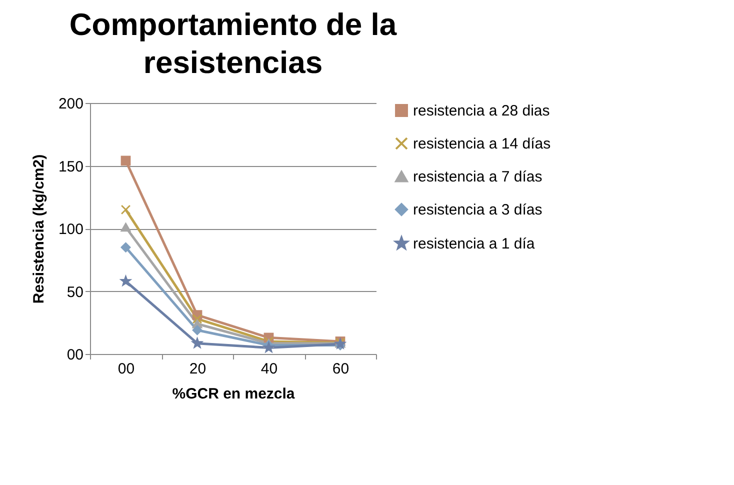 Image resolution: width=734 pixels, height=485 pixels. What do you see at coordinates (269, 369) in the screenshot?
I see `x-tick-label: 40` at bounding box center [269, 369].